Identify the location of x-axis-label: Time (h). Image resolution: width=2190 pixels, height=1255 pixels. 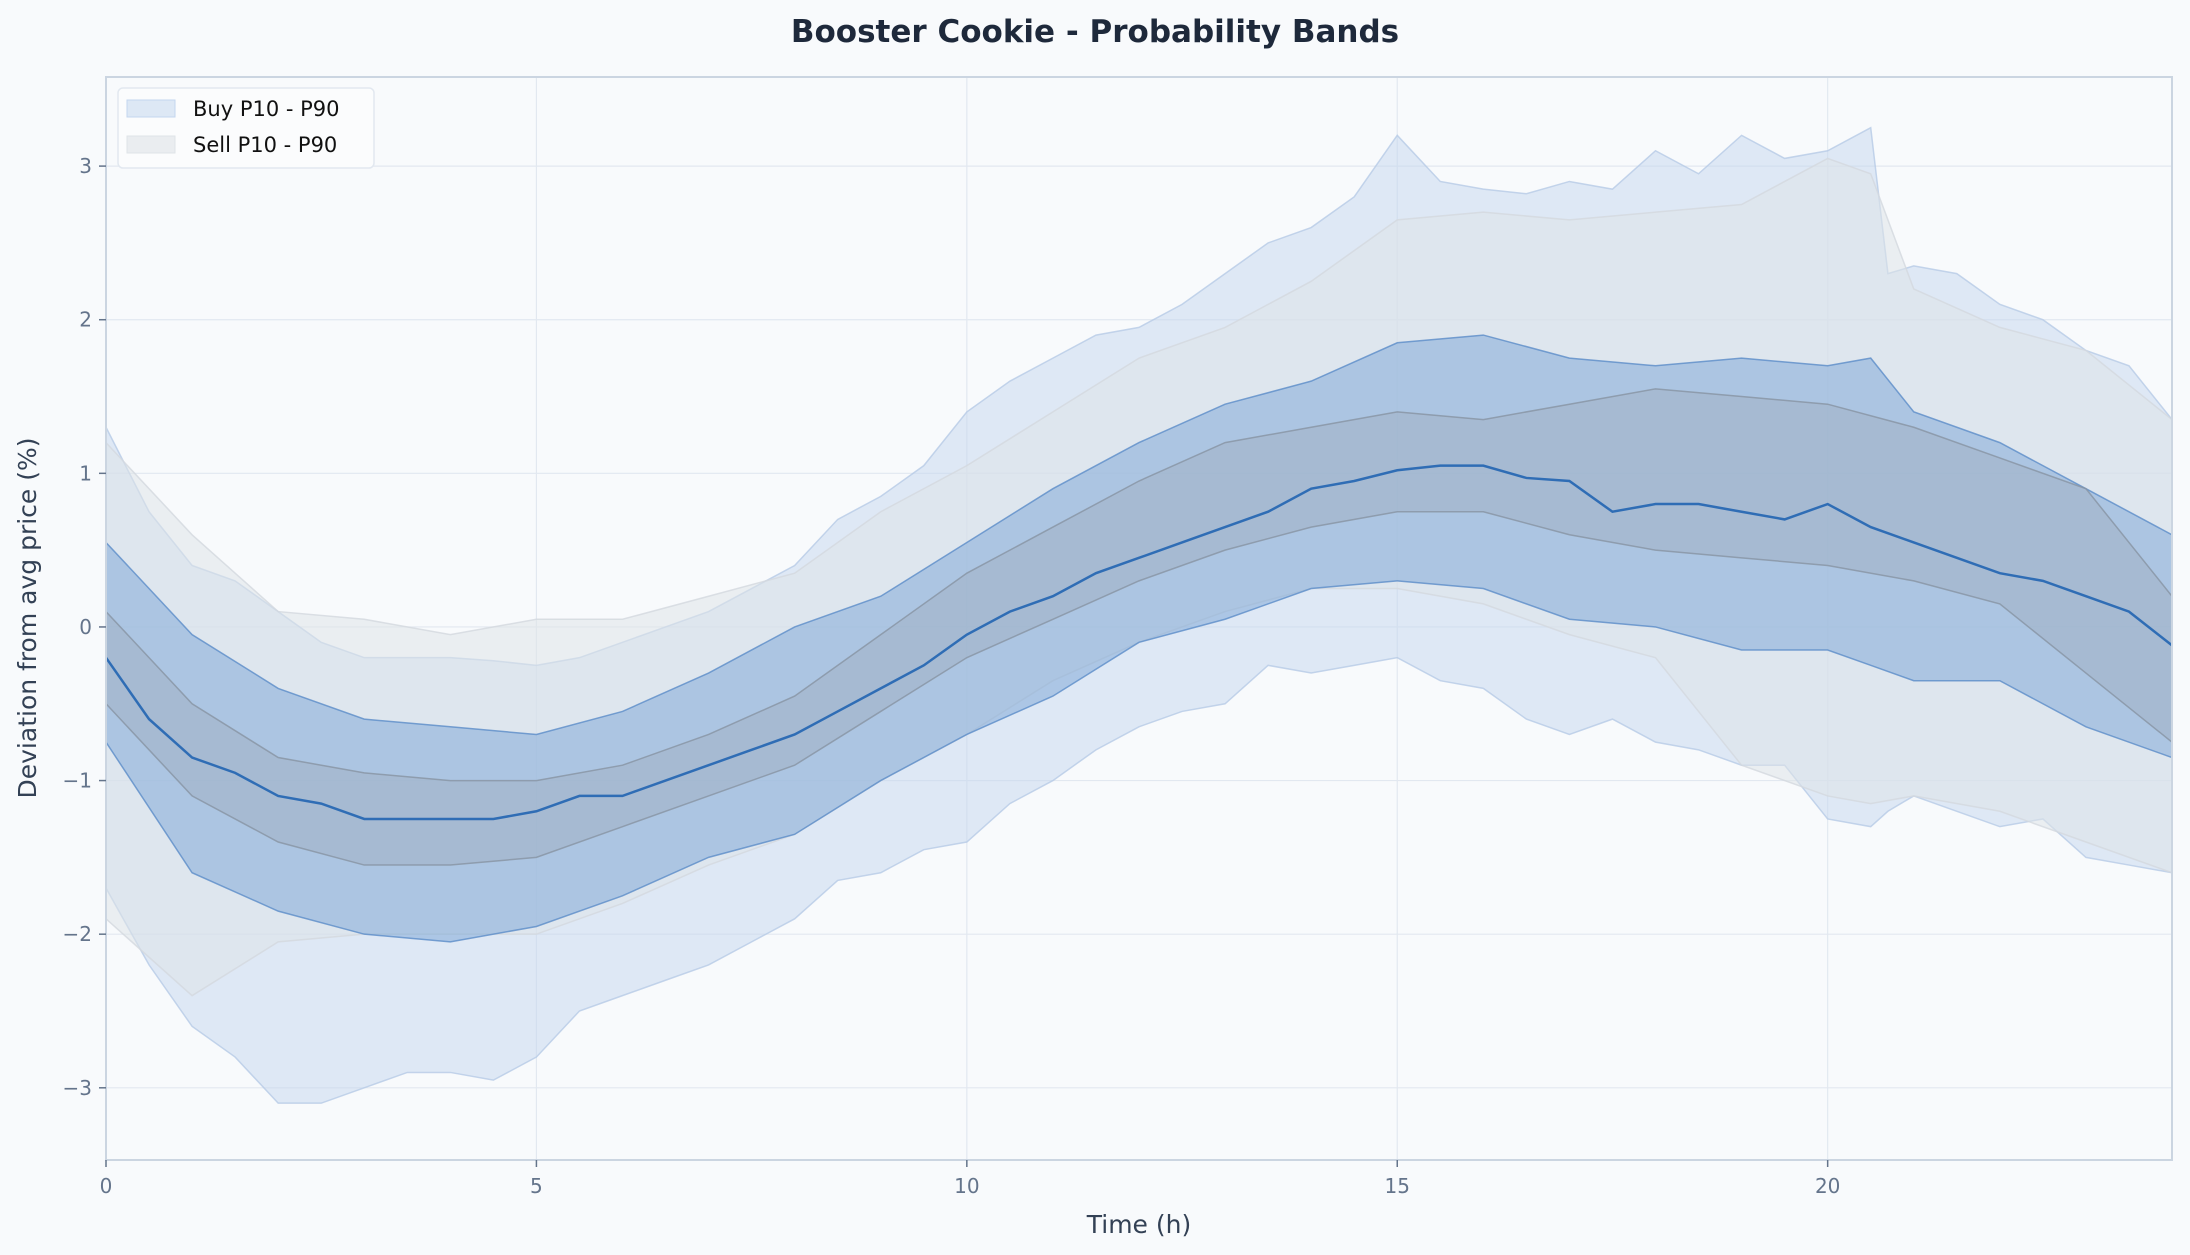
(1138, 1224).